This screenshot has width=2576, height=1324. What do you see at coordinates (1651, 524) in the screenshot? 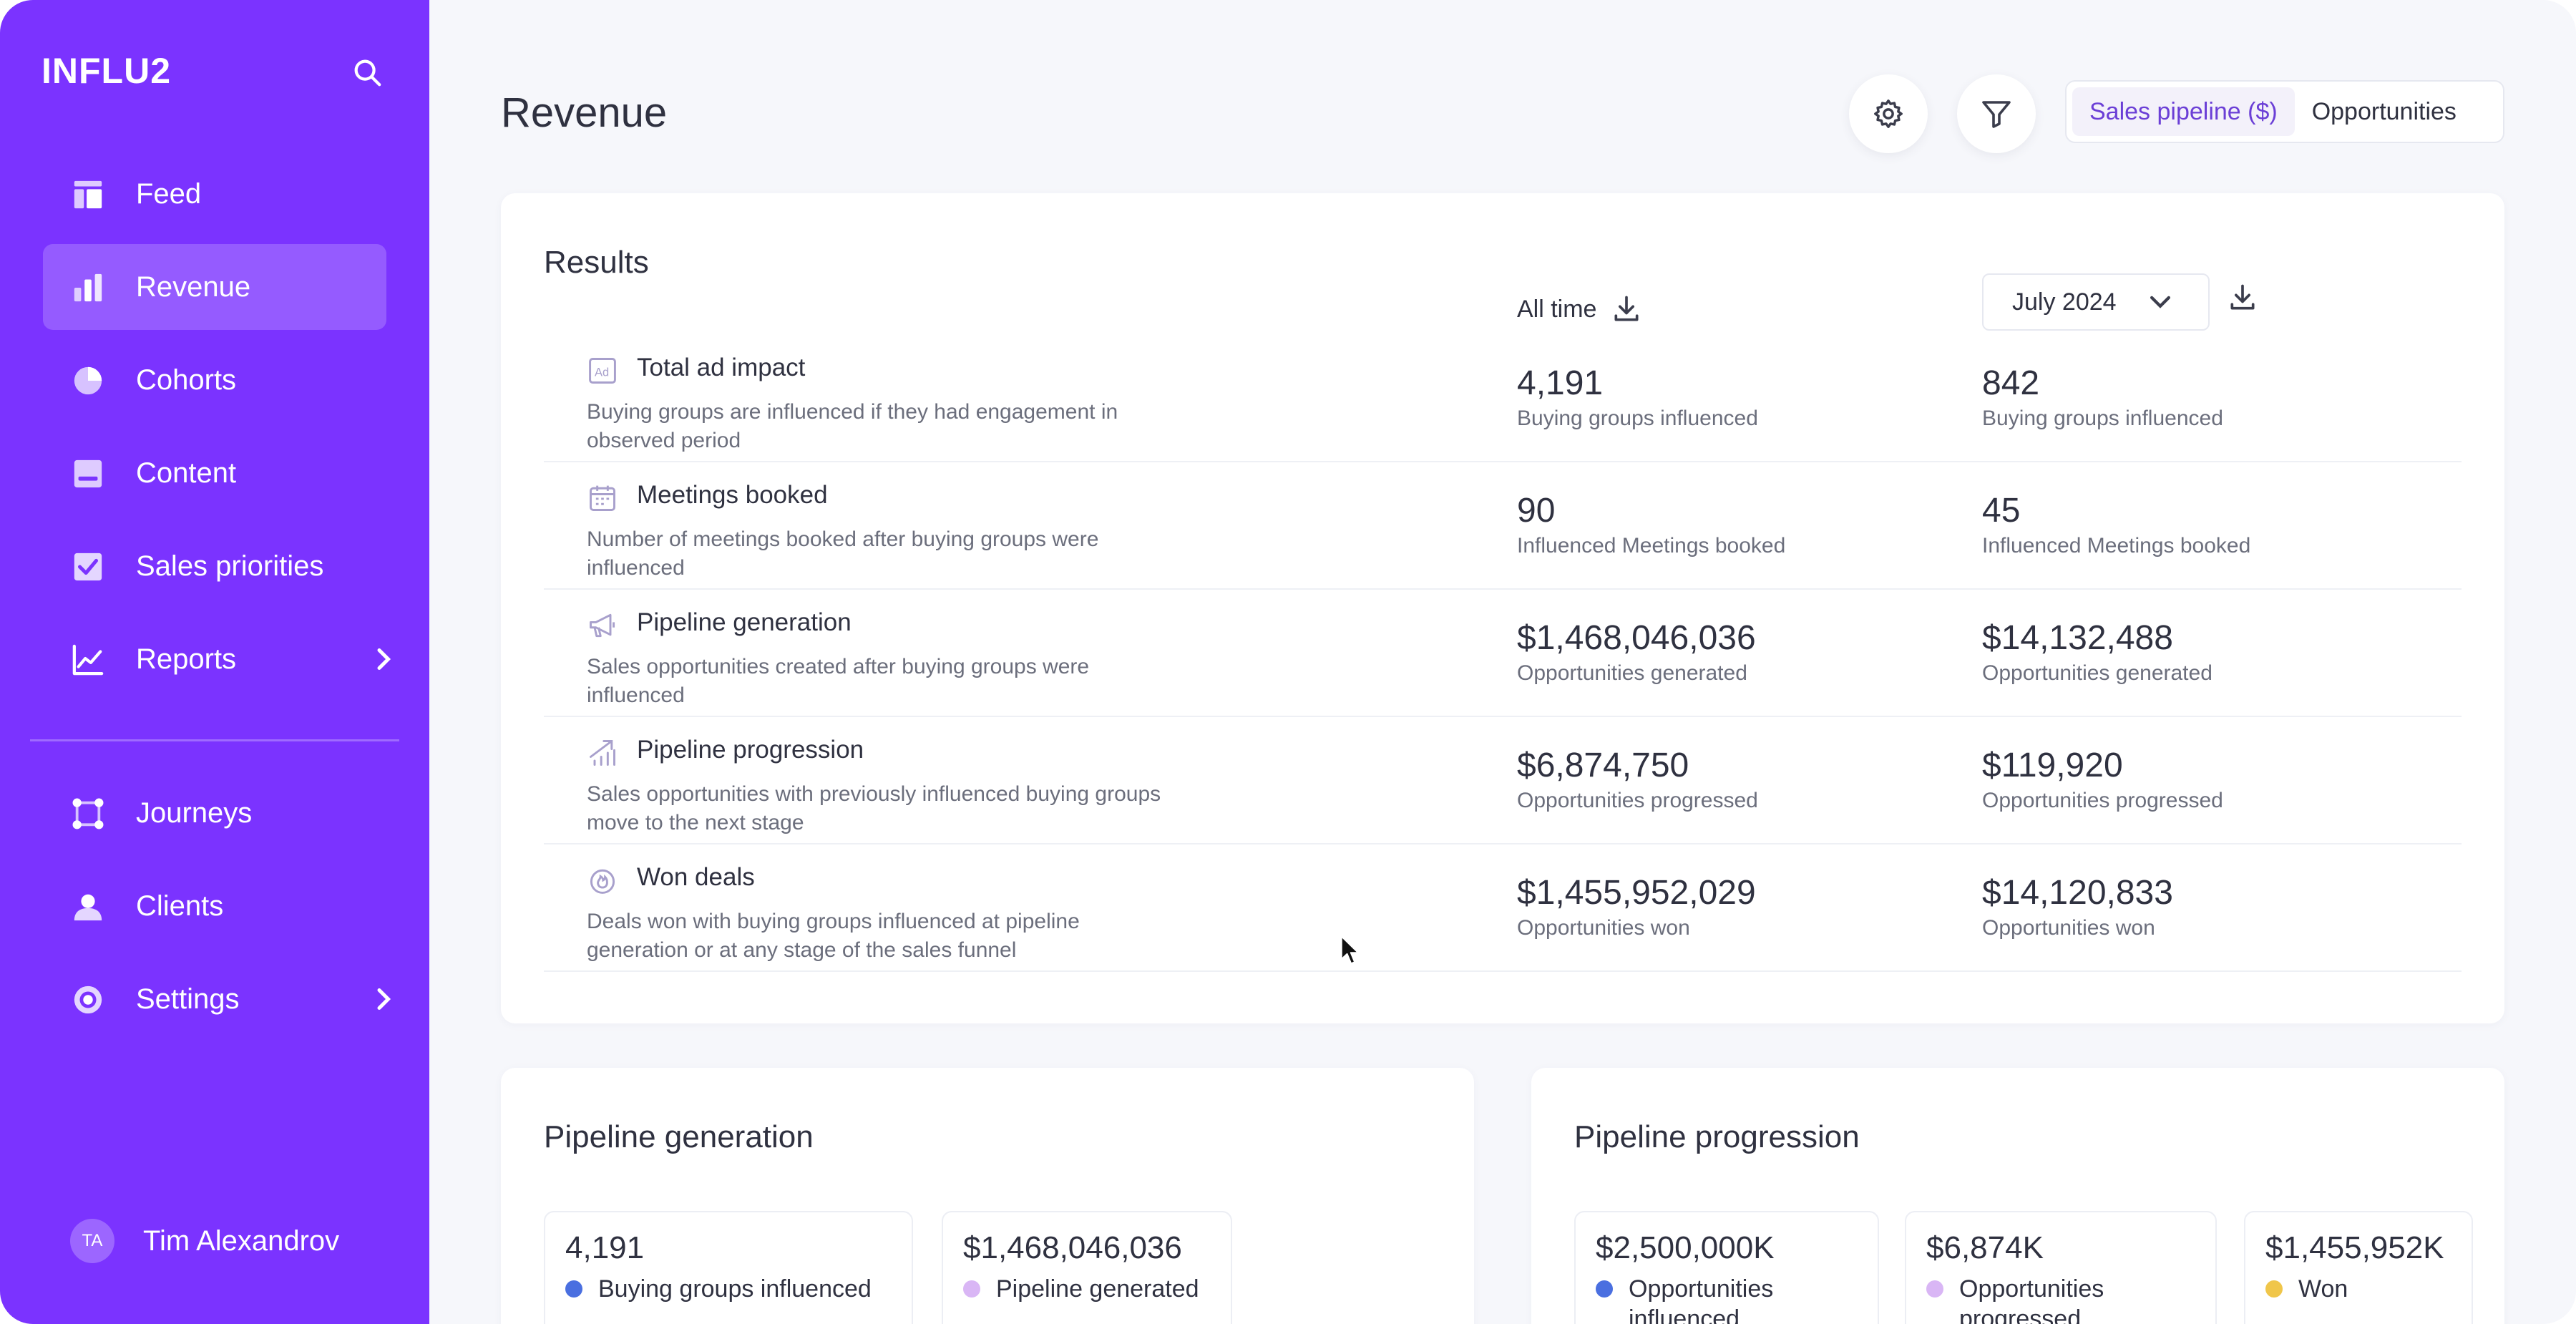
I see `all-time-metric: 90 Influenced Meetings booked` at bounding box center [1651, 524].